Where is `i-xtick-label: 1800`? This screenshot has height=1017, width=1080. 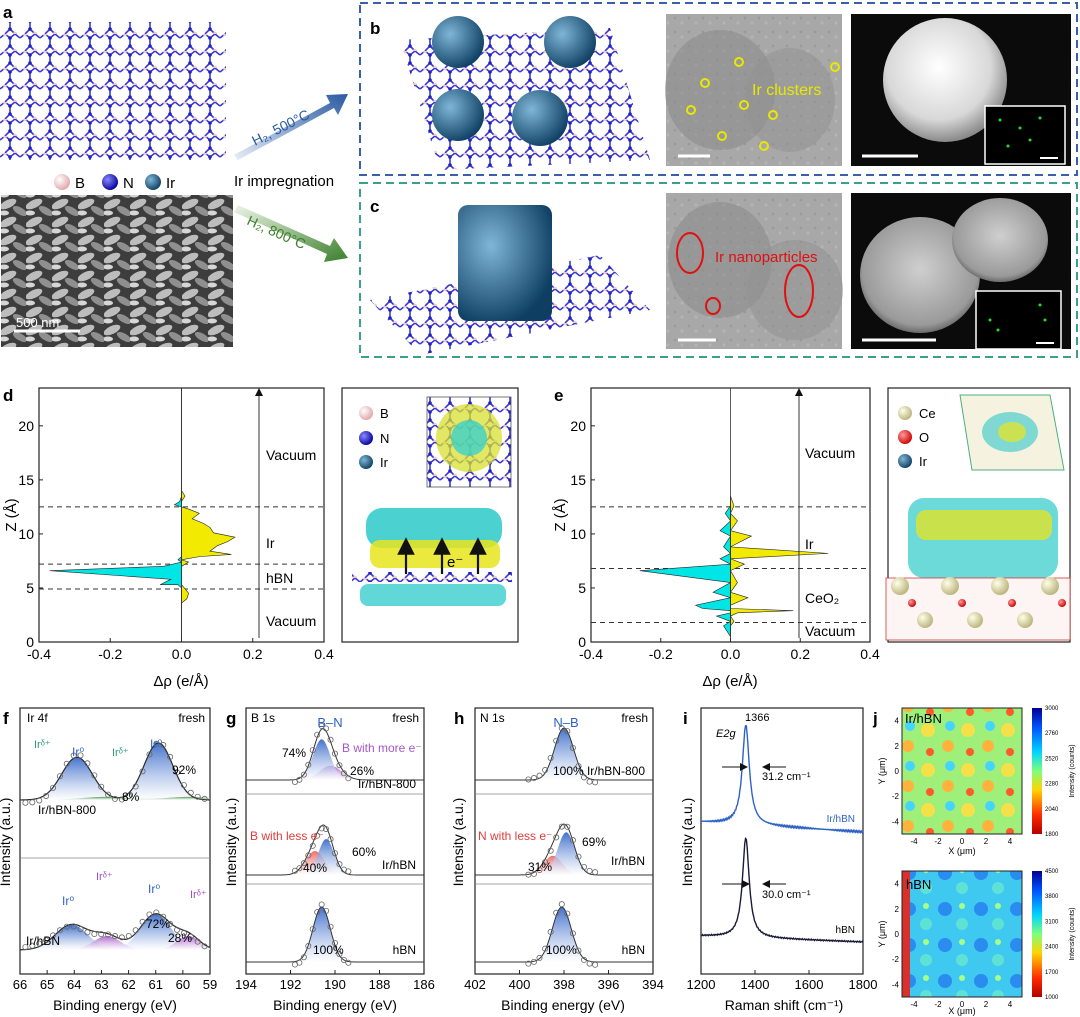 i-xtick-label: 1800 is located at coordinates (863, 984).